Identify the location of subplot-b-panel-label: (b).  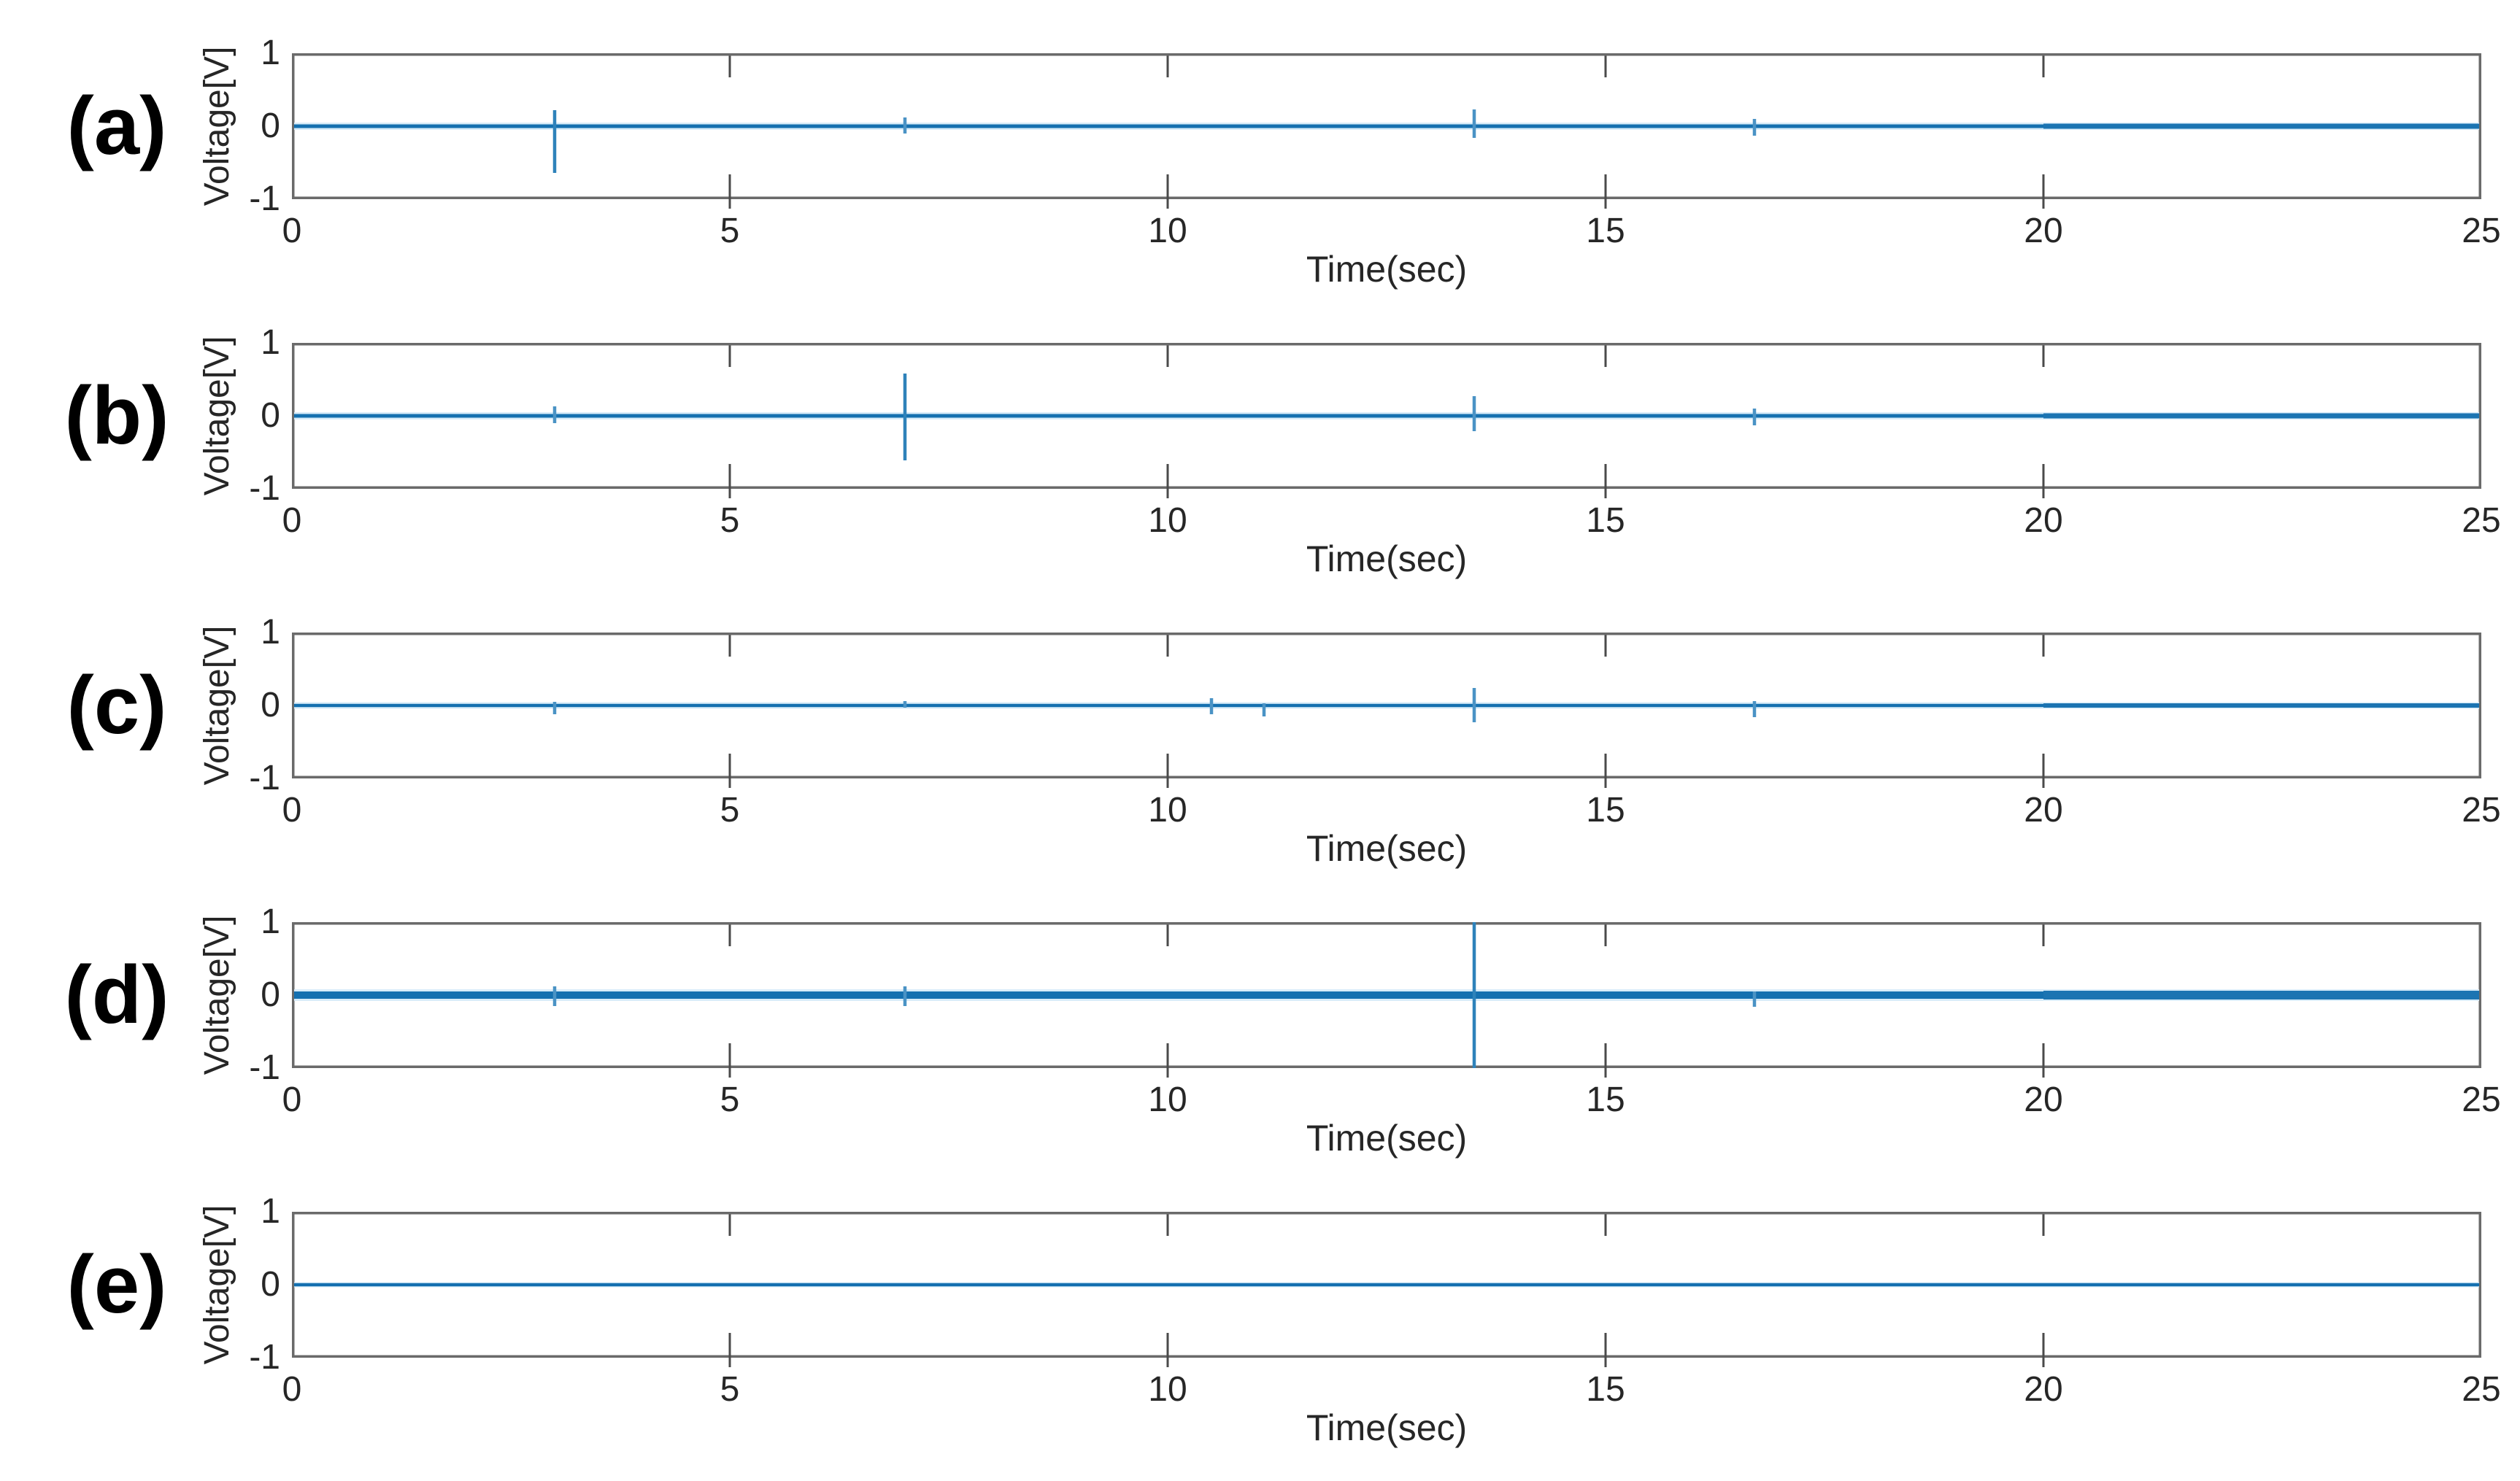
(116, 415).